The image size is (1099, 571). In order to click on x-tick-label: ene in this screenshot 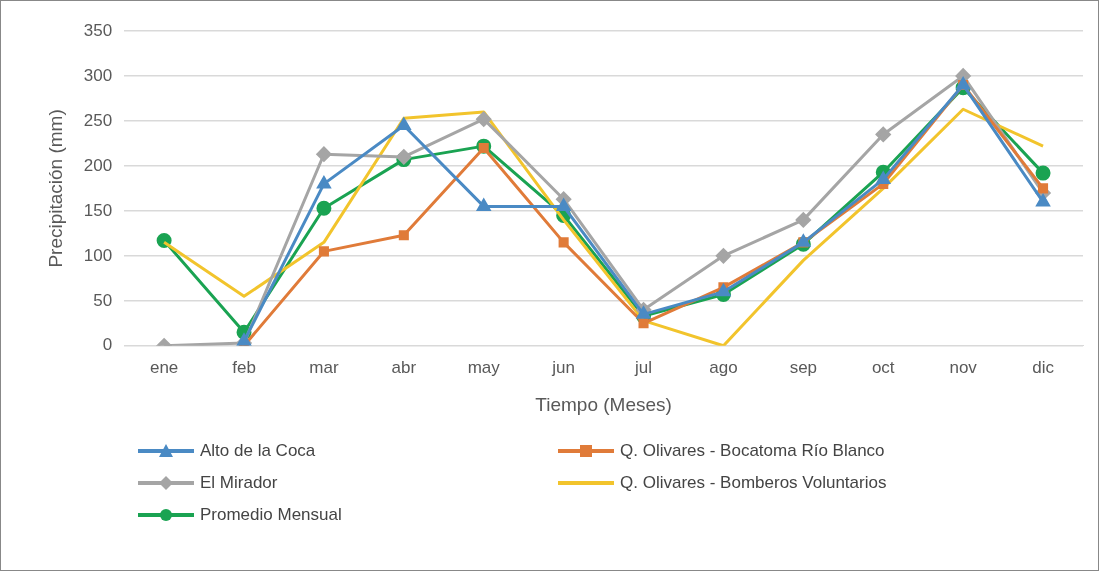, I will do `click(164, 367)`.